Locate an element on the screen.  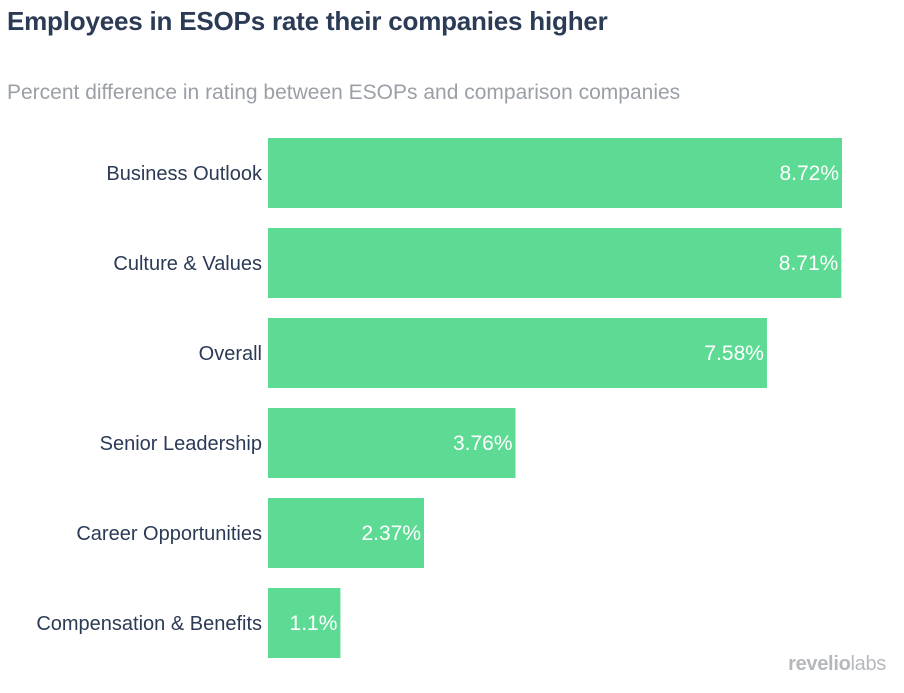
bar-value-label: 7.58% is located at coordinates (734, 353).